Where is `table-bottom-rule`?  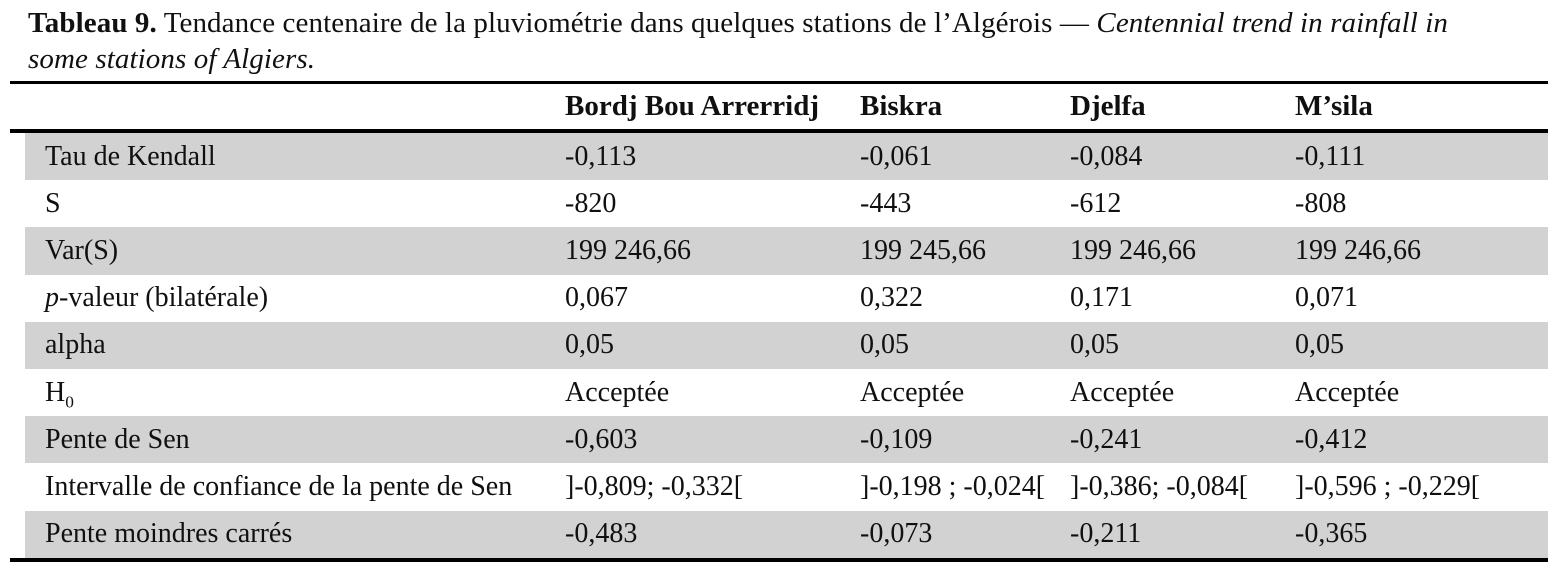
table-bottom-rule is located at coordinates (779, 559).